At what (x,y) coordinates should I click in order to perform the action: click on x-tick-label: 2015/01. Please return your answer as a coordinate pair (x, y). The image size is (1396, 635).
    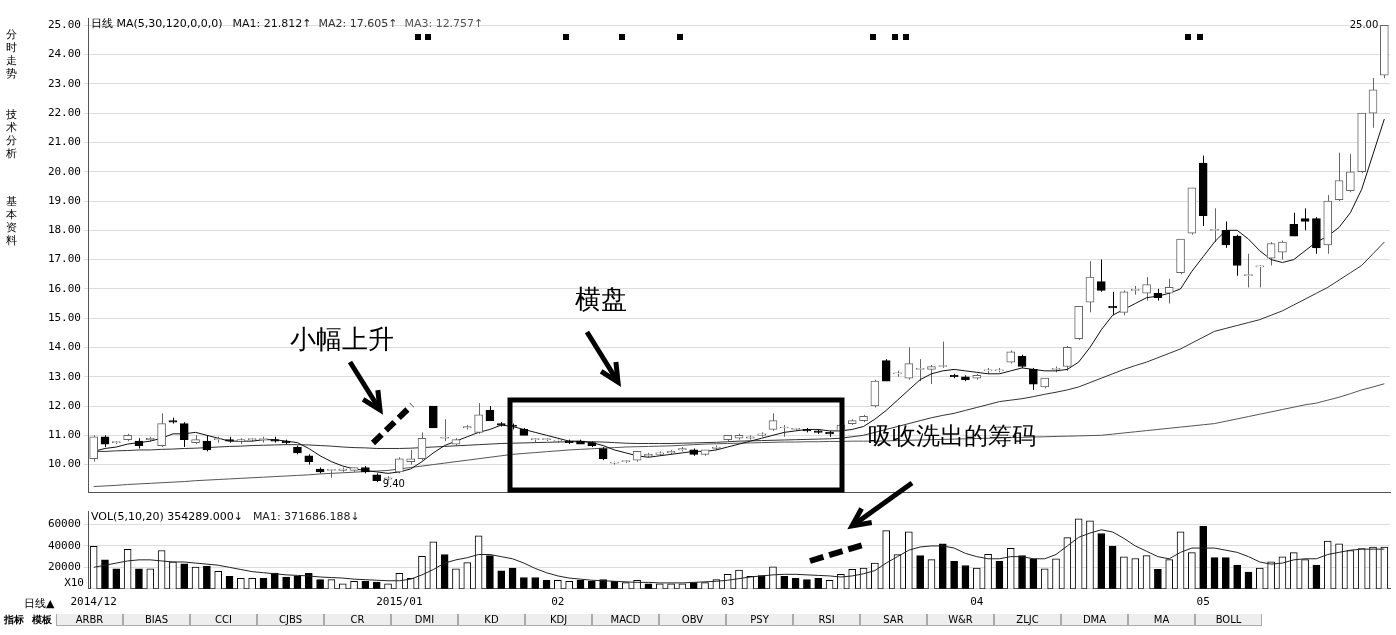
    Looking at the image, I should click on (399, 602).